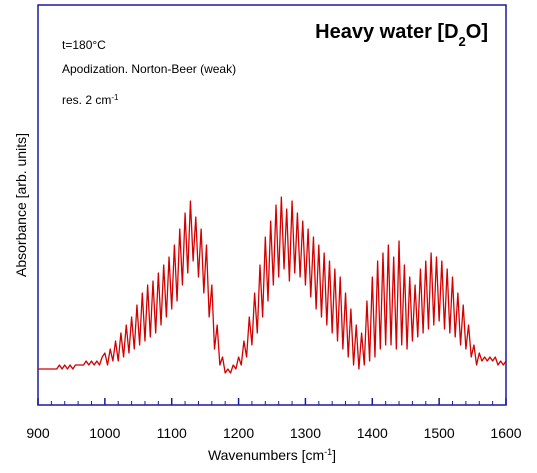 Image resolution: width=537 pixels, height=473 pixels. I want to click on title-subscript: 2, so click(462, 41).